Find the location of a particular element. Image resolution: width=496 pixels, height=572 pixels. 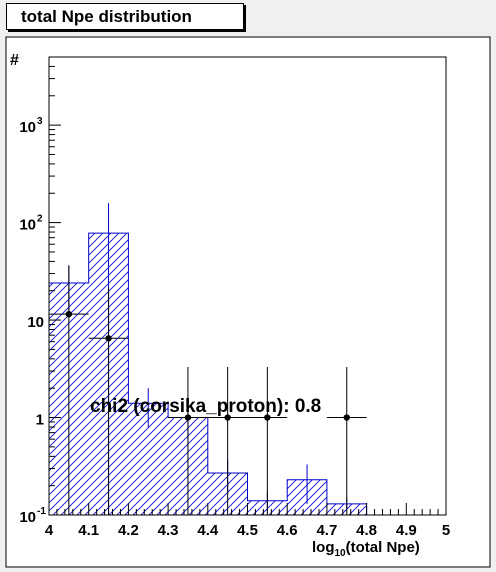

y-tick-exponent: 2 is located at coordinates (40, 219).